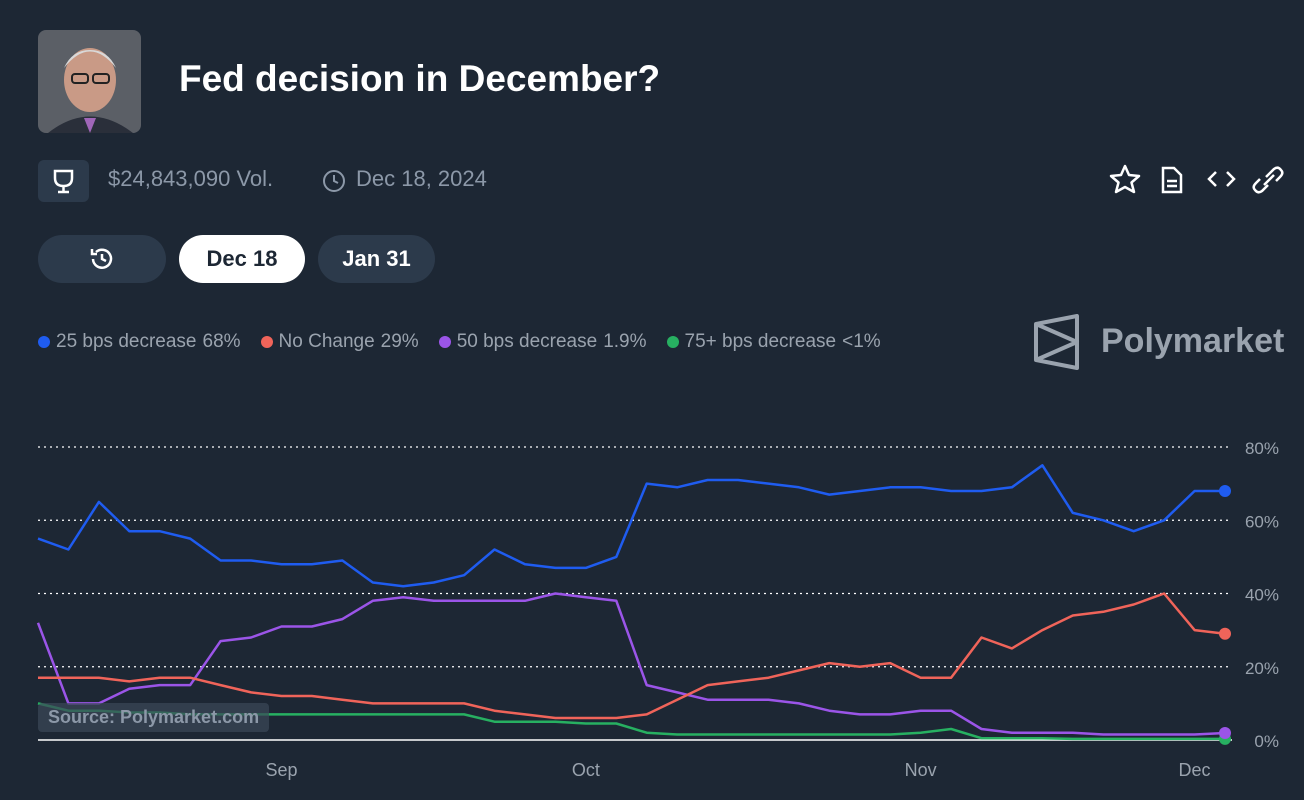 The image size is (1304, 800). I want to click on legend-name: 75+ bps decrease, so click(760, 341).